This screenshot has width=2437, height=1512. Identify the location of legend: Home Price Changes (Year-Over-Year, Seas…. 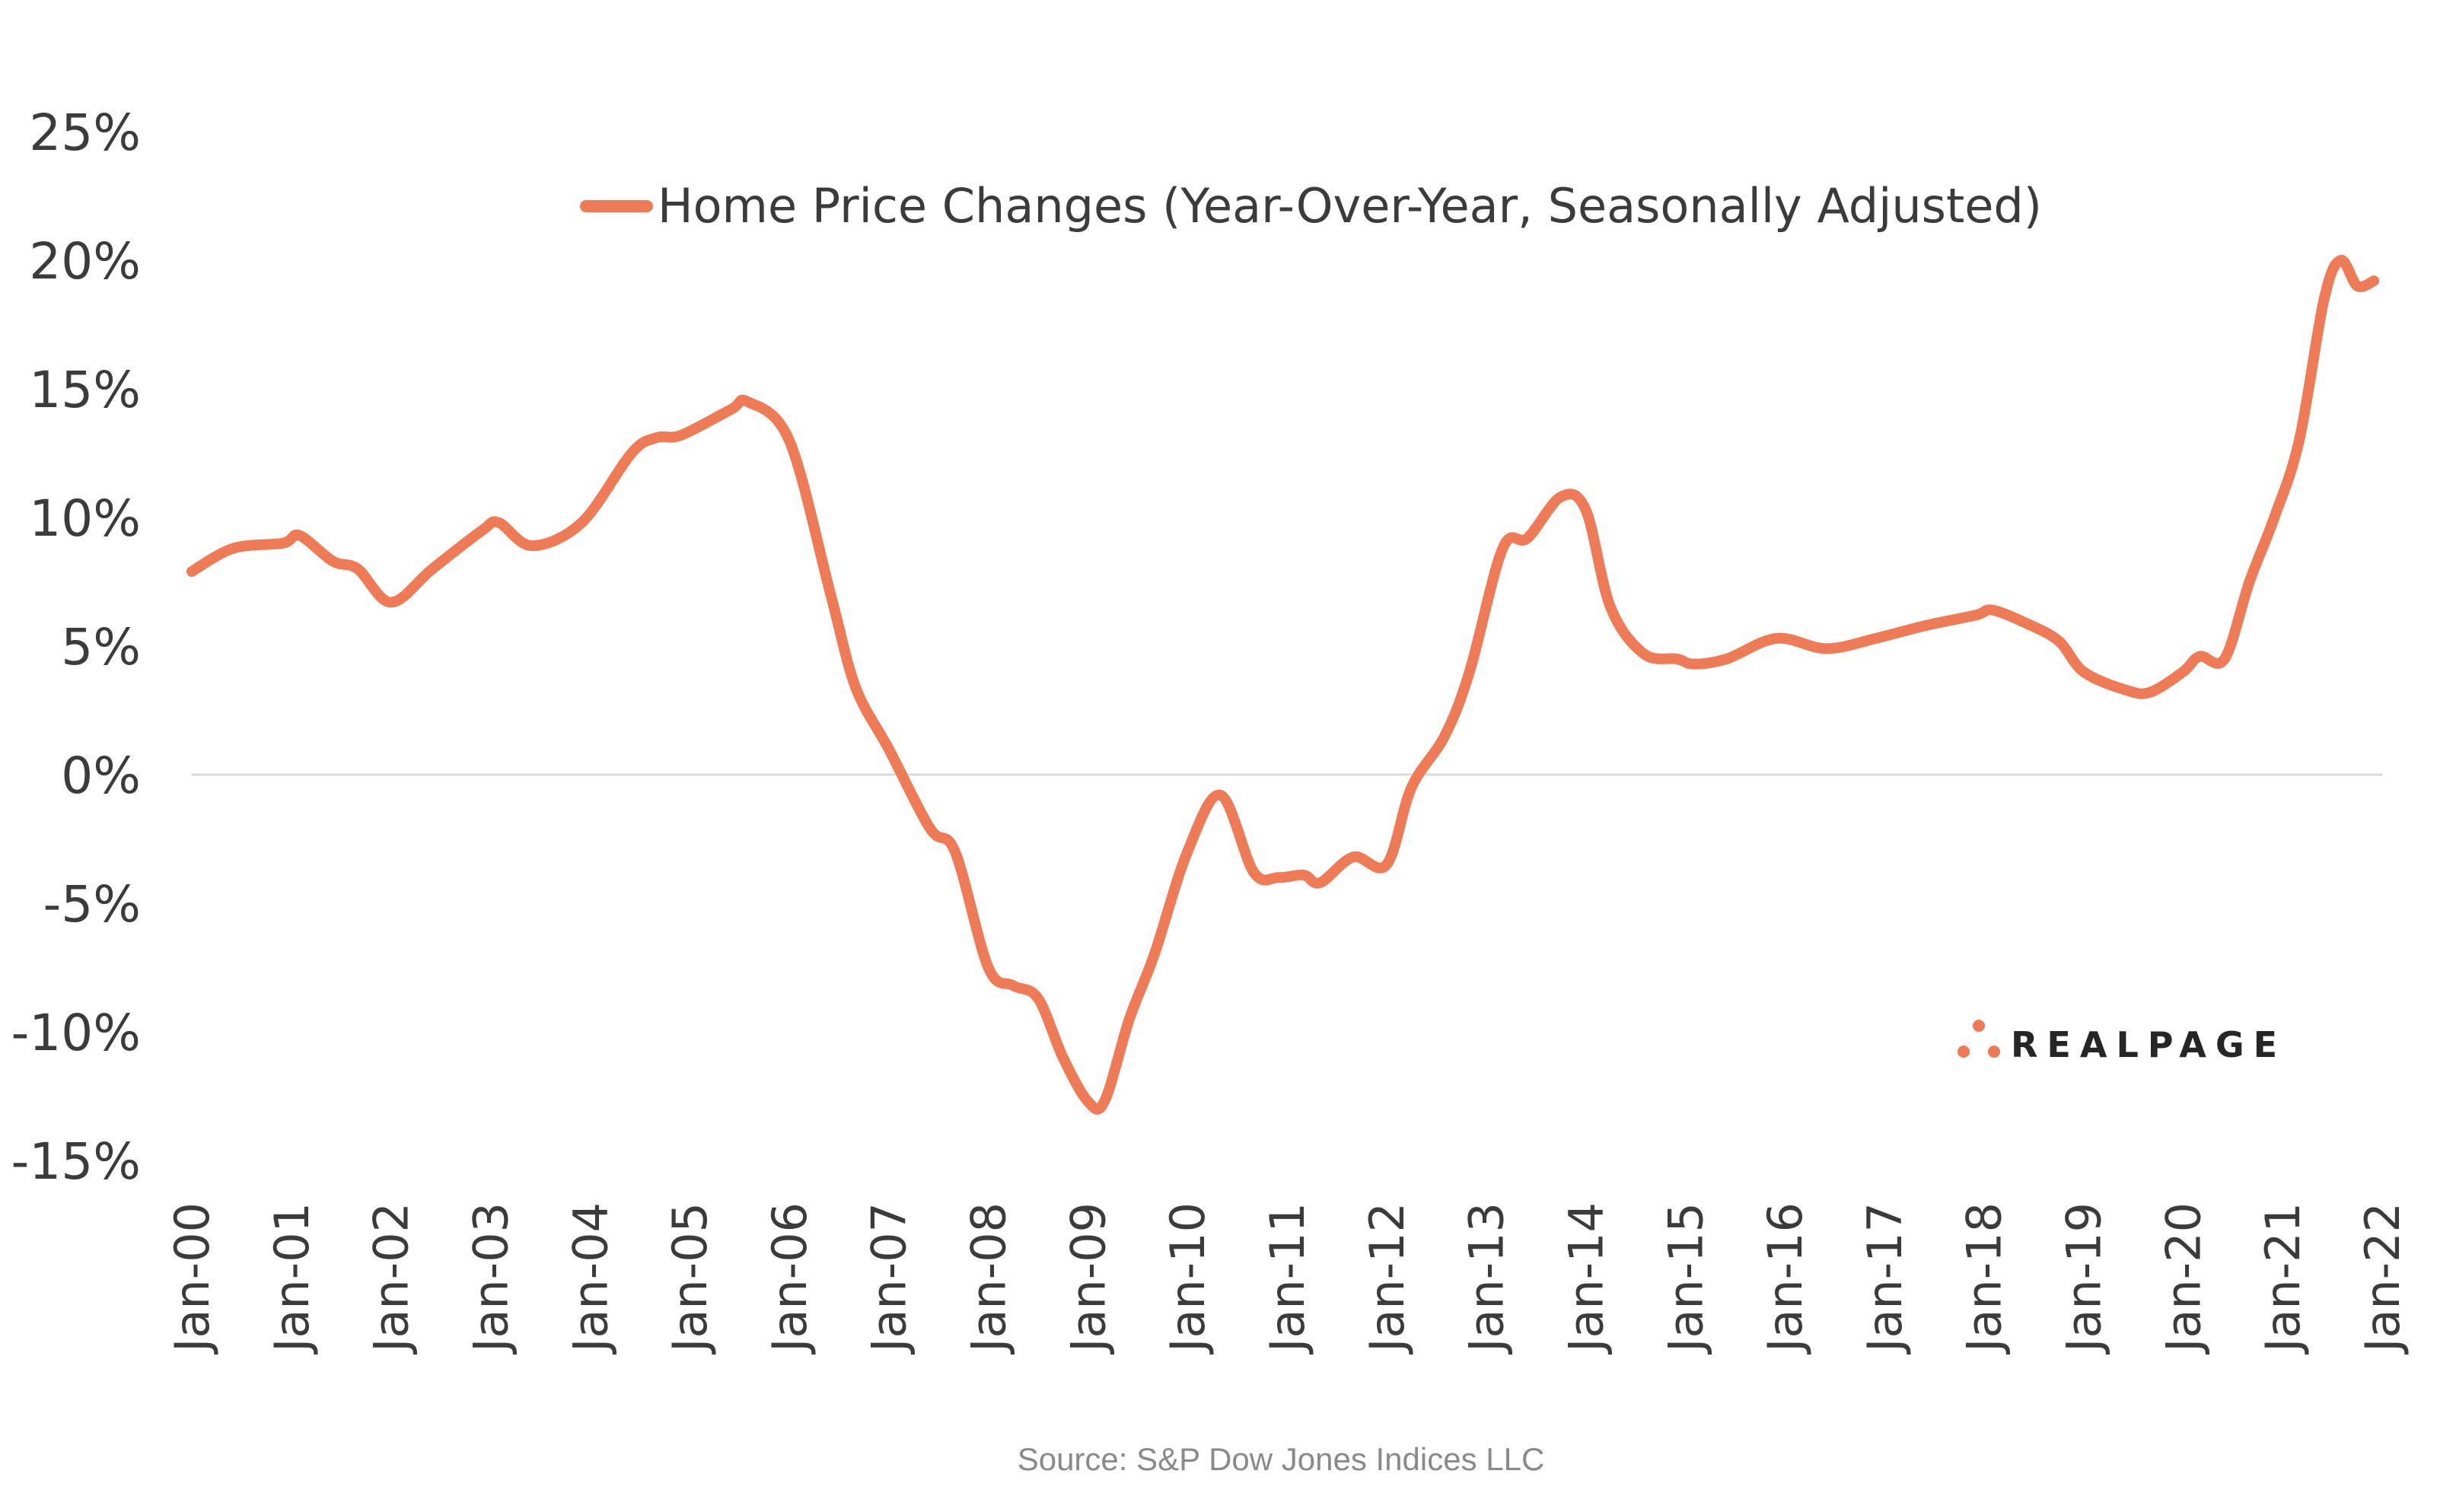
(1311, 206).